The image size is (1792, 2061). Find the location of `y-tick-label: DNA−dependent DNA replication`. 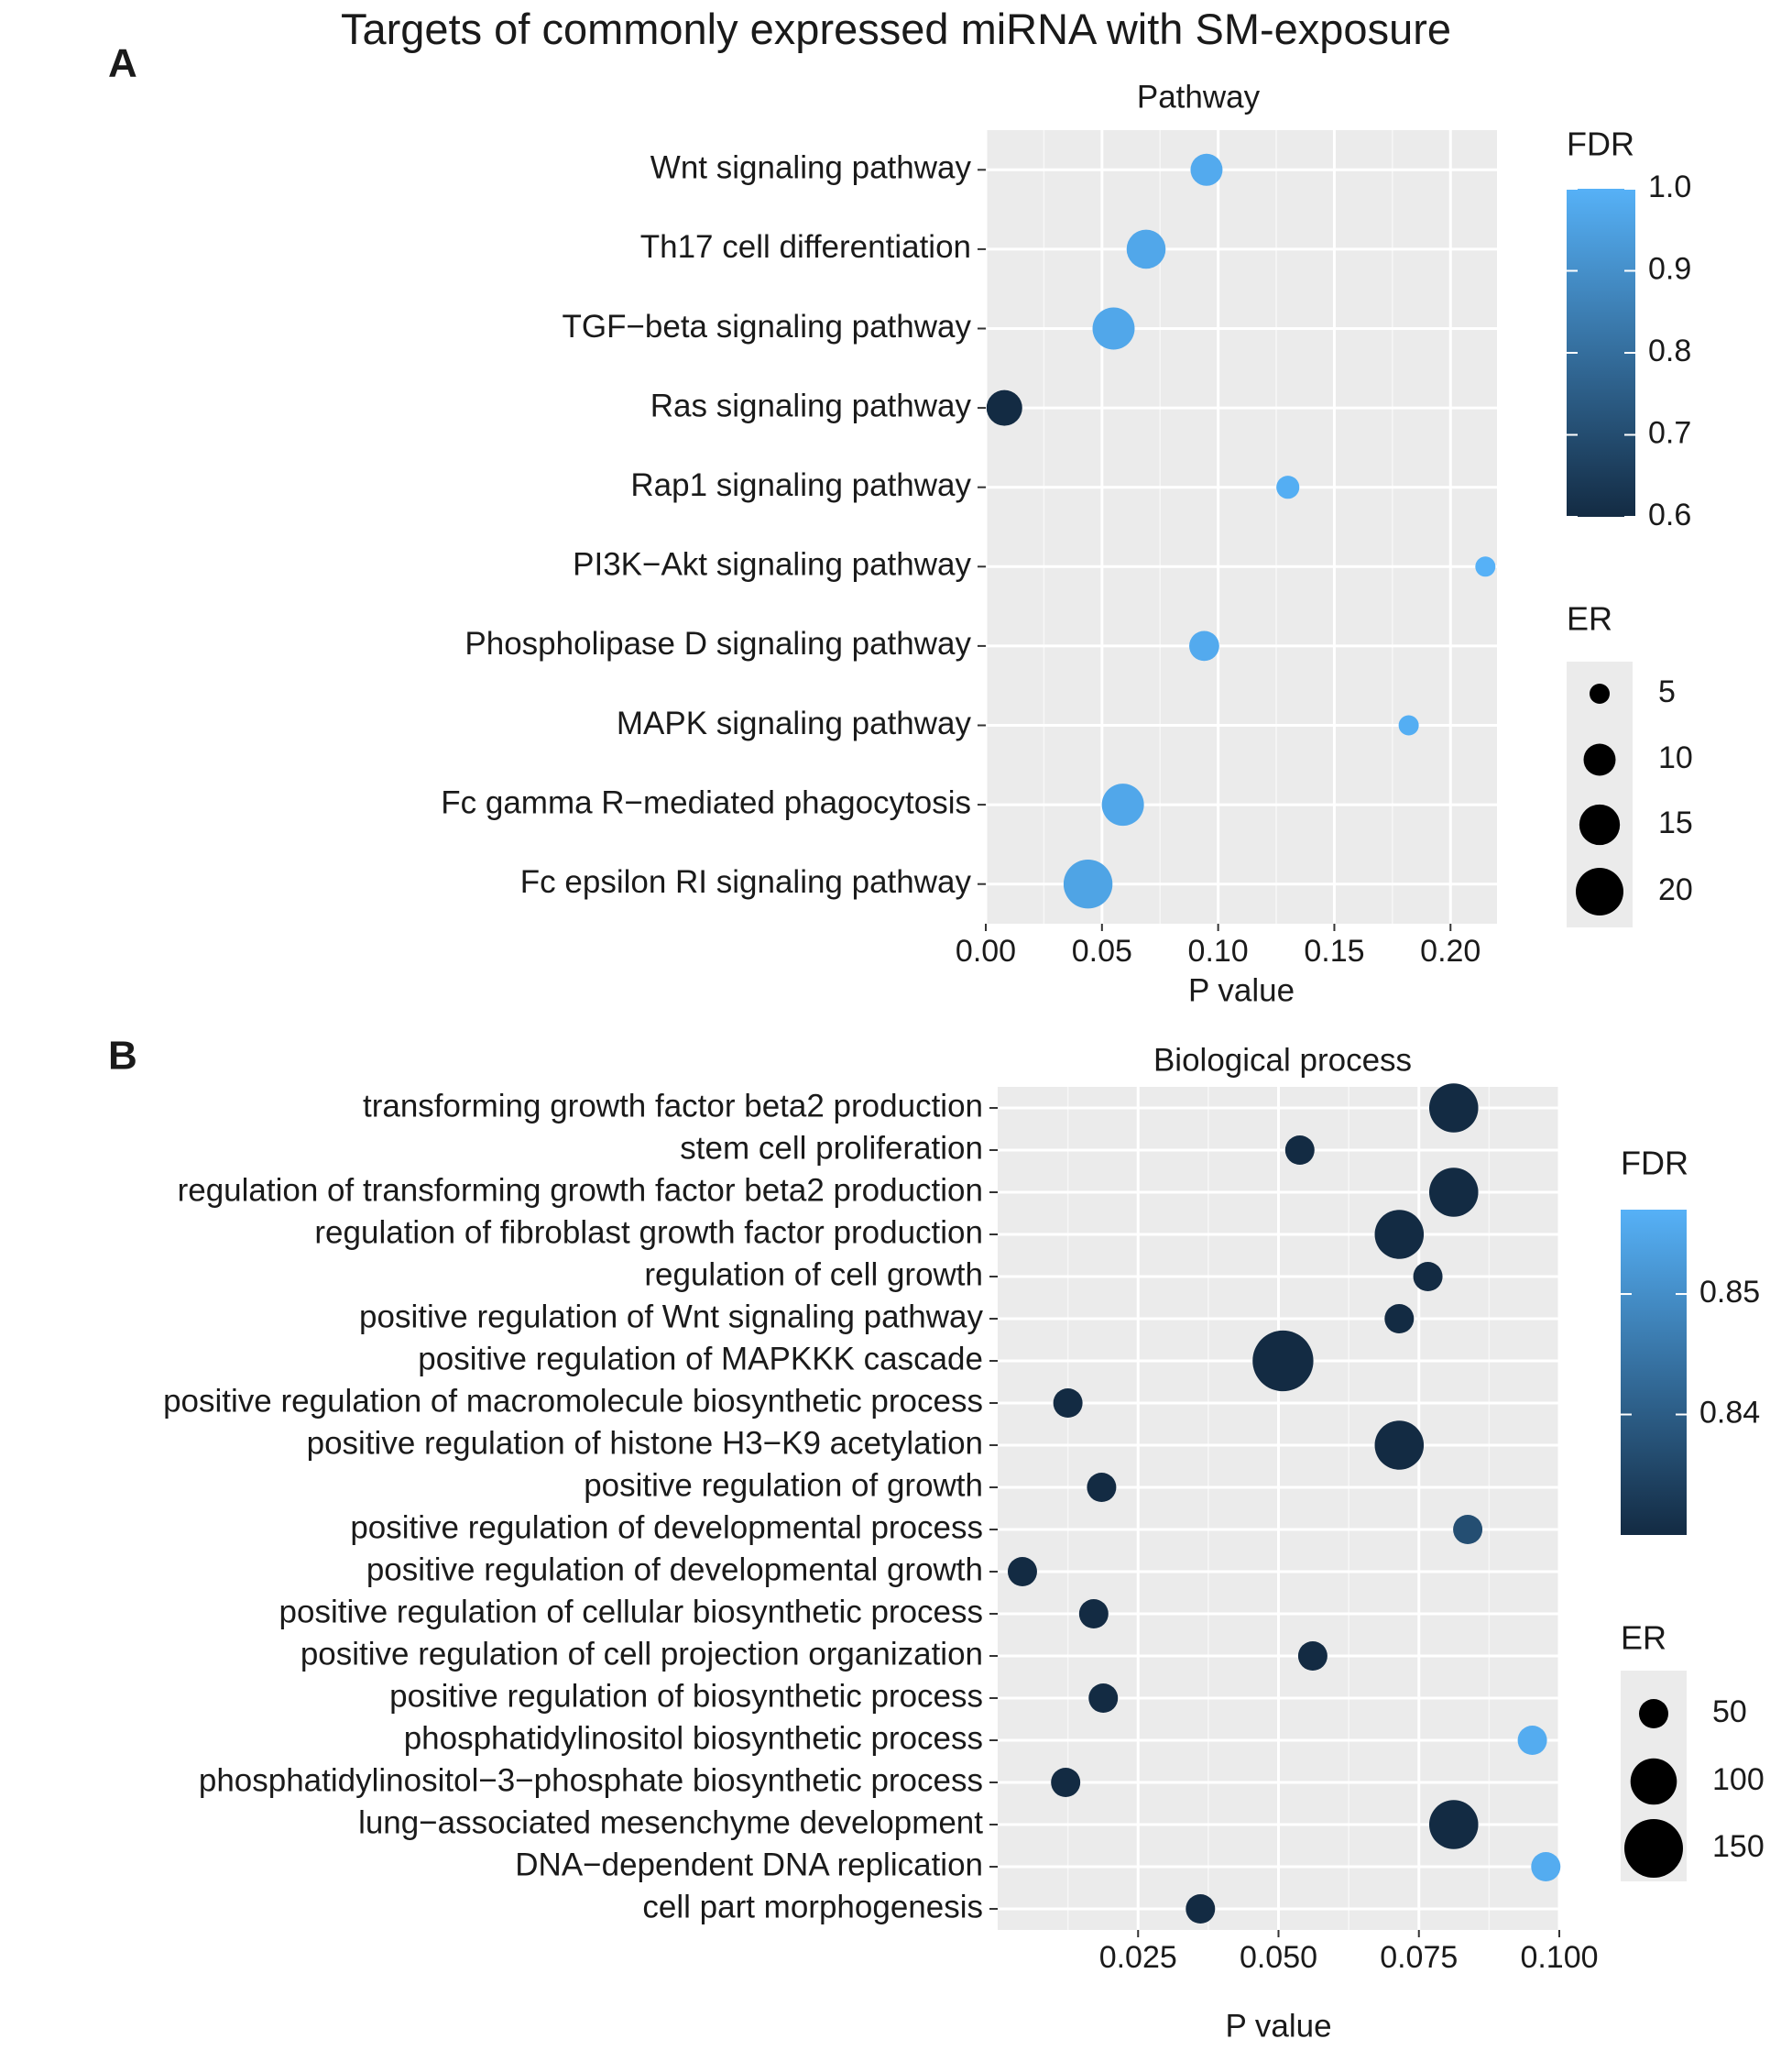

y-tick-label: DNA−dependent DNA replication is located at coordinates (749, 1865).